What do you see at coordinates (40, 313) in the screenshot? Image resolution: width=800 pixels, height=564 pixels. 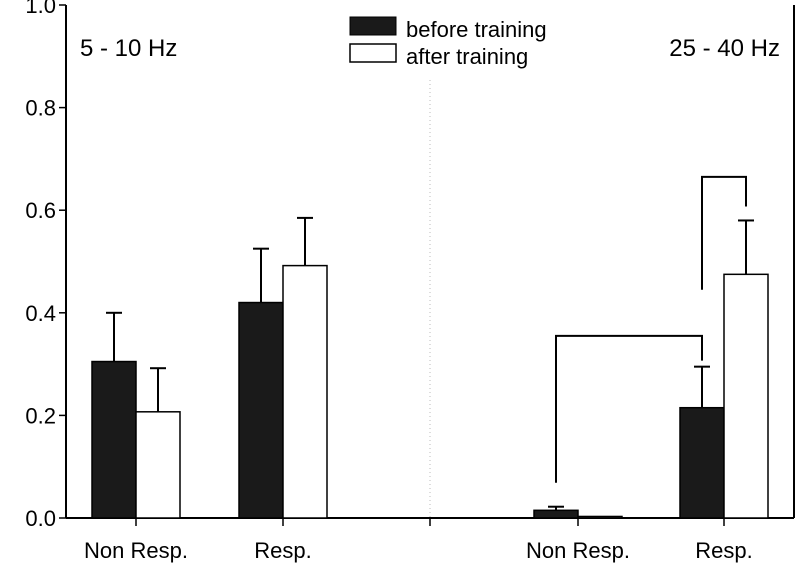 I see `y-tick-label: 0.4` at bounding box center [40, 313].